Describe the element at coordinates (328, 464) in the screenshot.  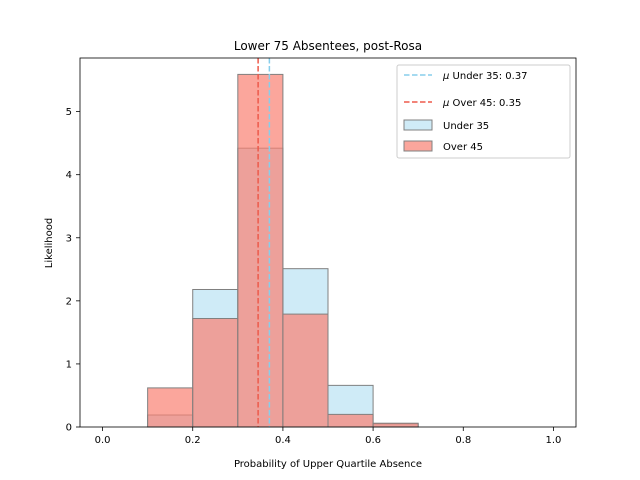
I see `x-axis-label: Probability of Upper Quartile Absence` at that location.